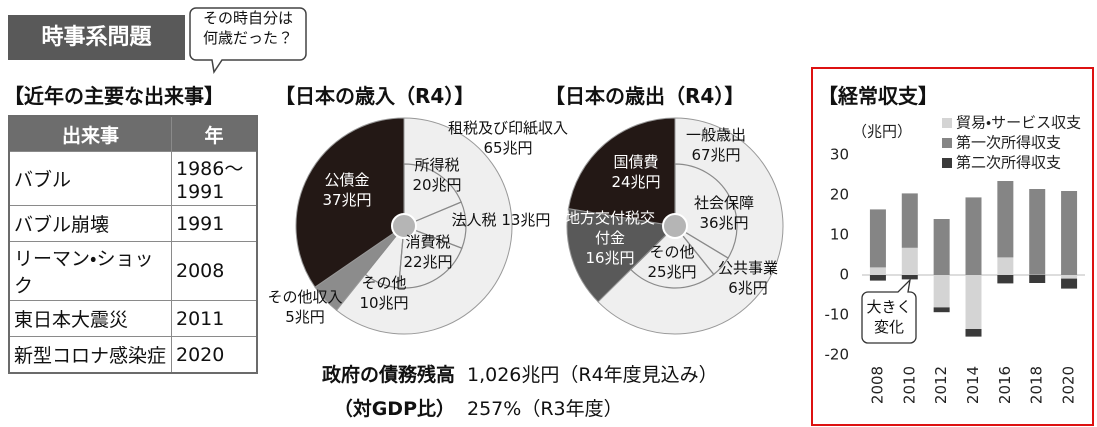 Image resolution: width=1097 pixels, height=427 pixels. Describe the element at coordinates (672, 252) in the screenshot. I see `category-label: その他` at that location.